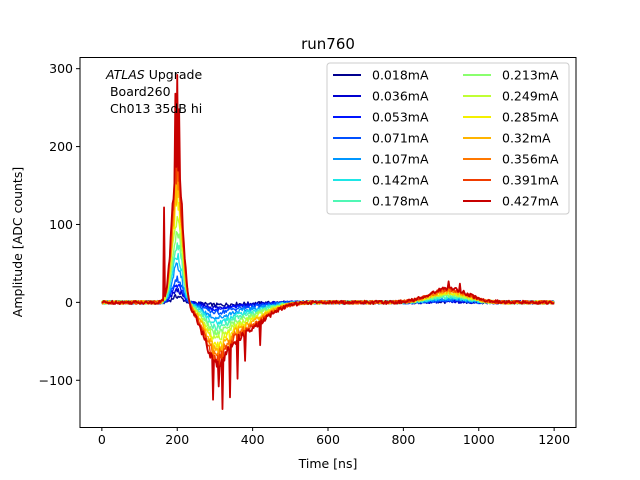  What do you see at coordinates (400, 75) in the screenshot?
I see `legend-label-0.018mA: 0.018mA` at bounding box center [400, 75].